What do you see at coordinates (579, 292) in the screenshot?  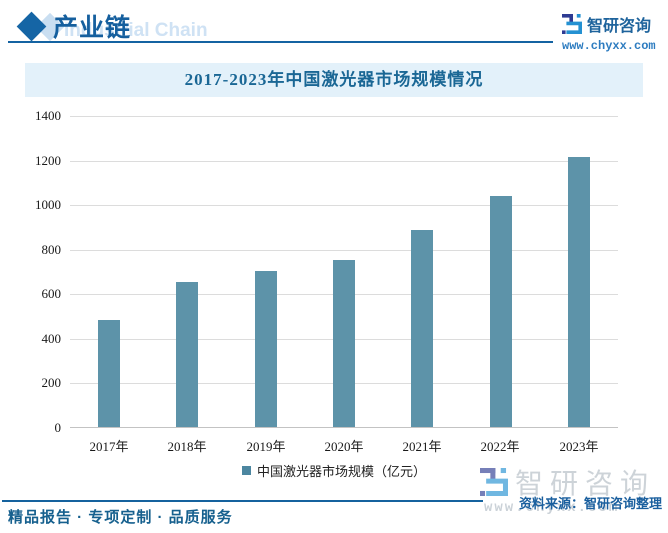 I see `bar-2023年` at bounding box center [579, 292].